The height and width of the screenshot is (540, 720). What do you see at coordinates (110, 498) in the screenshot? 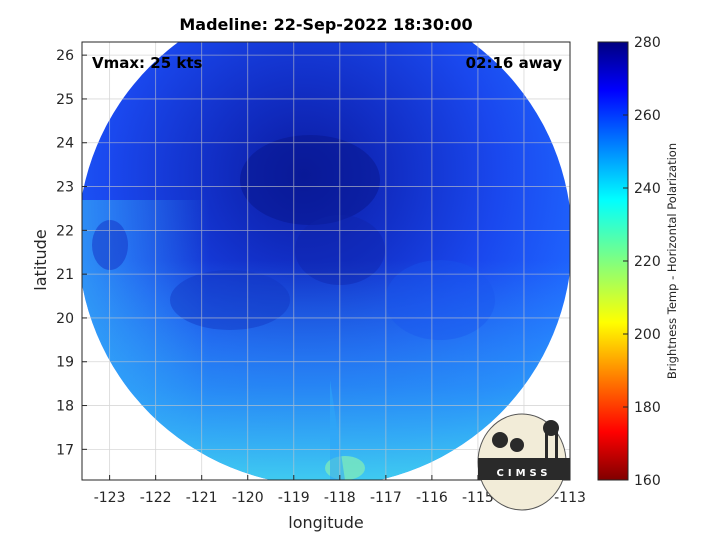
I see `x-tick-label: -123` at bounding box center [110, 498].